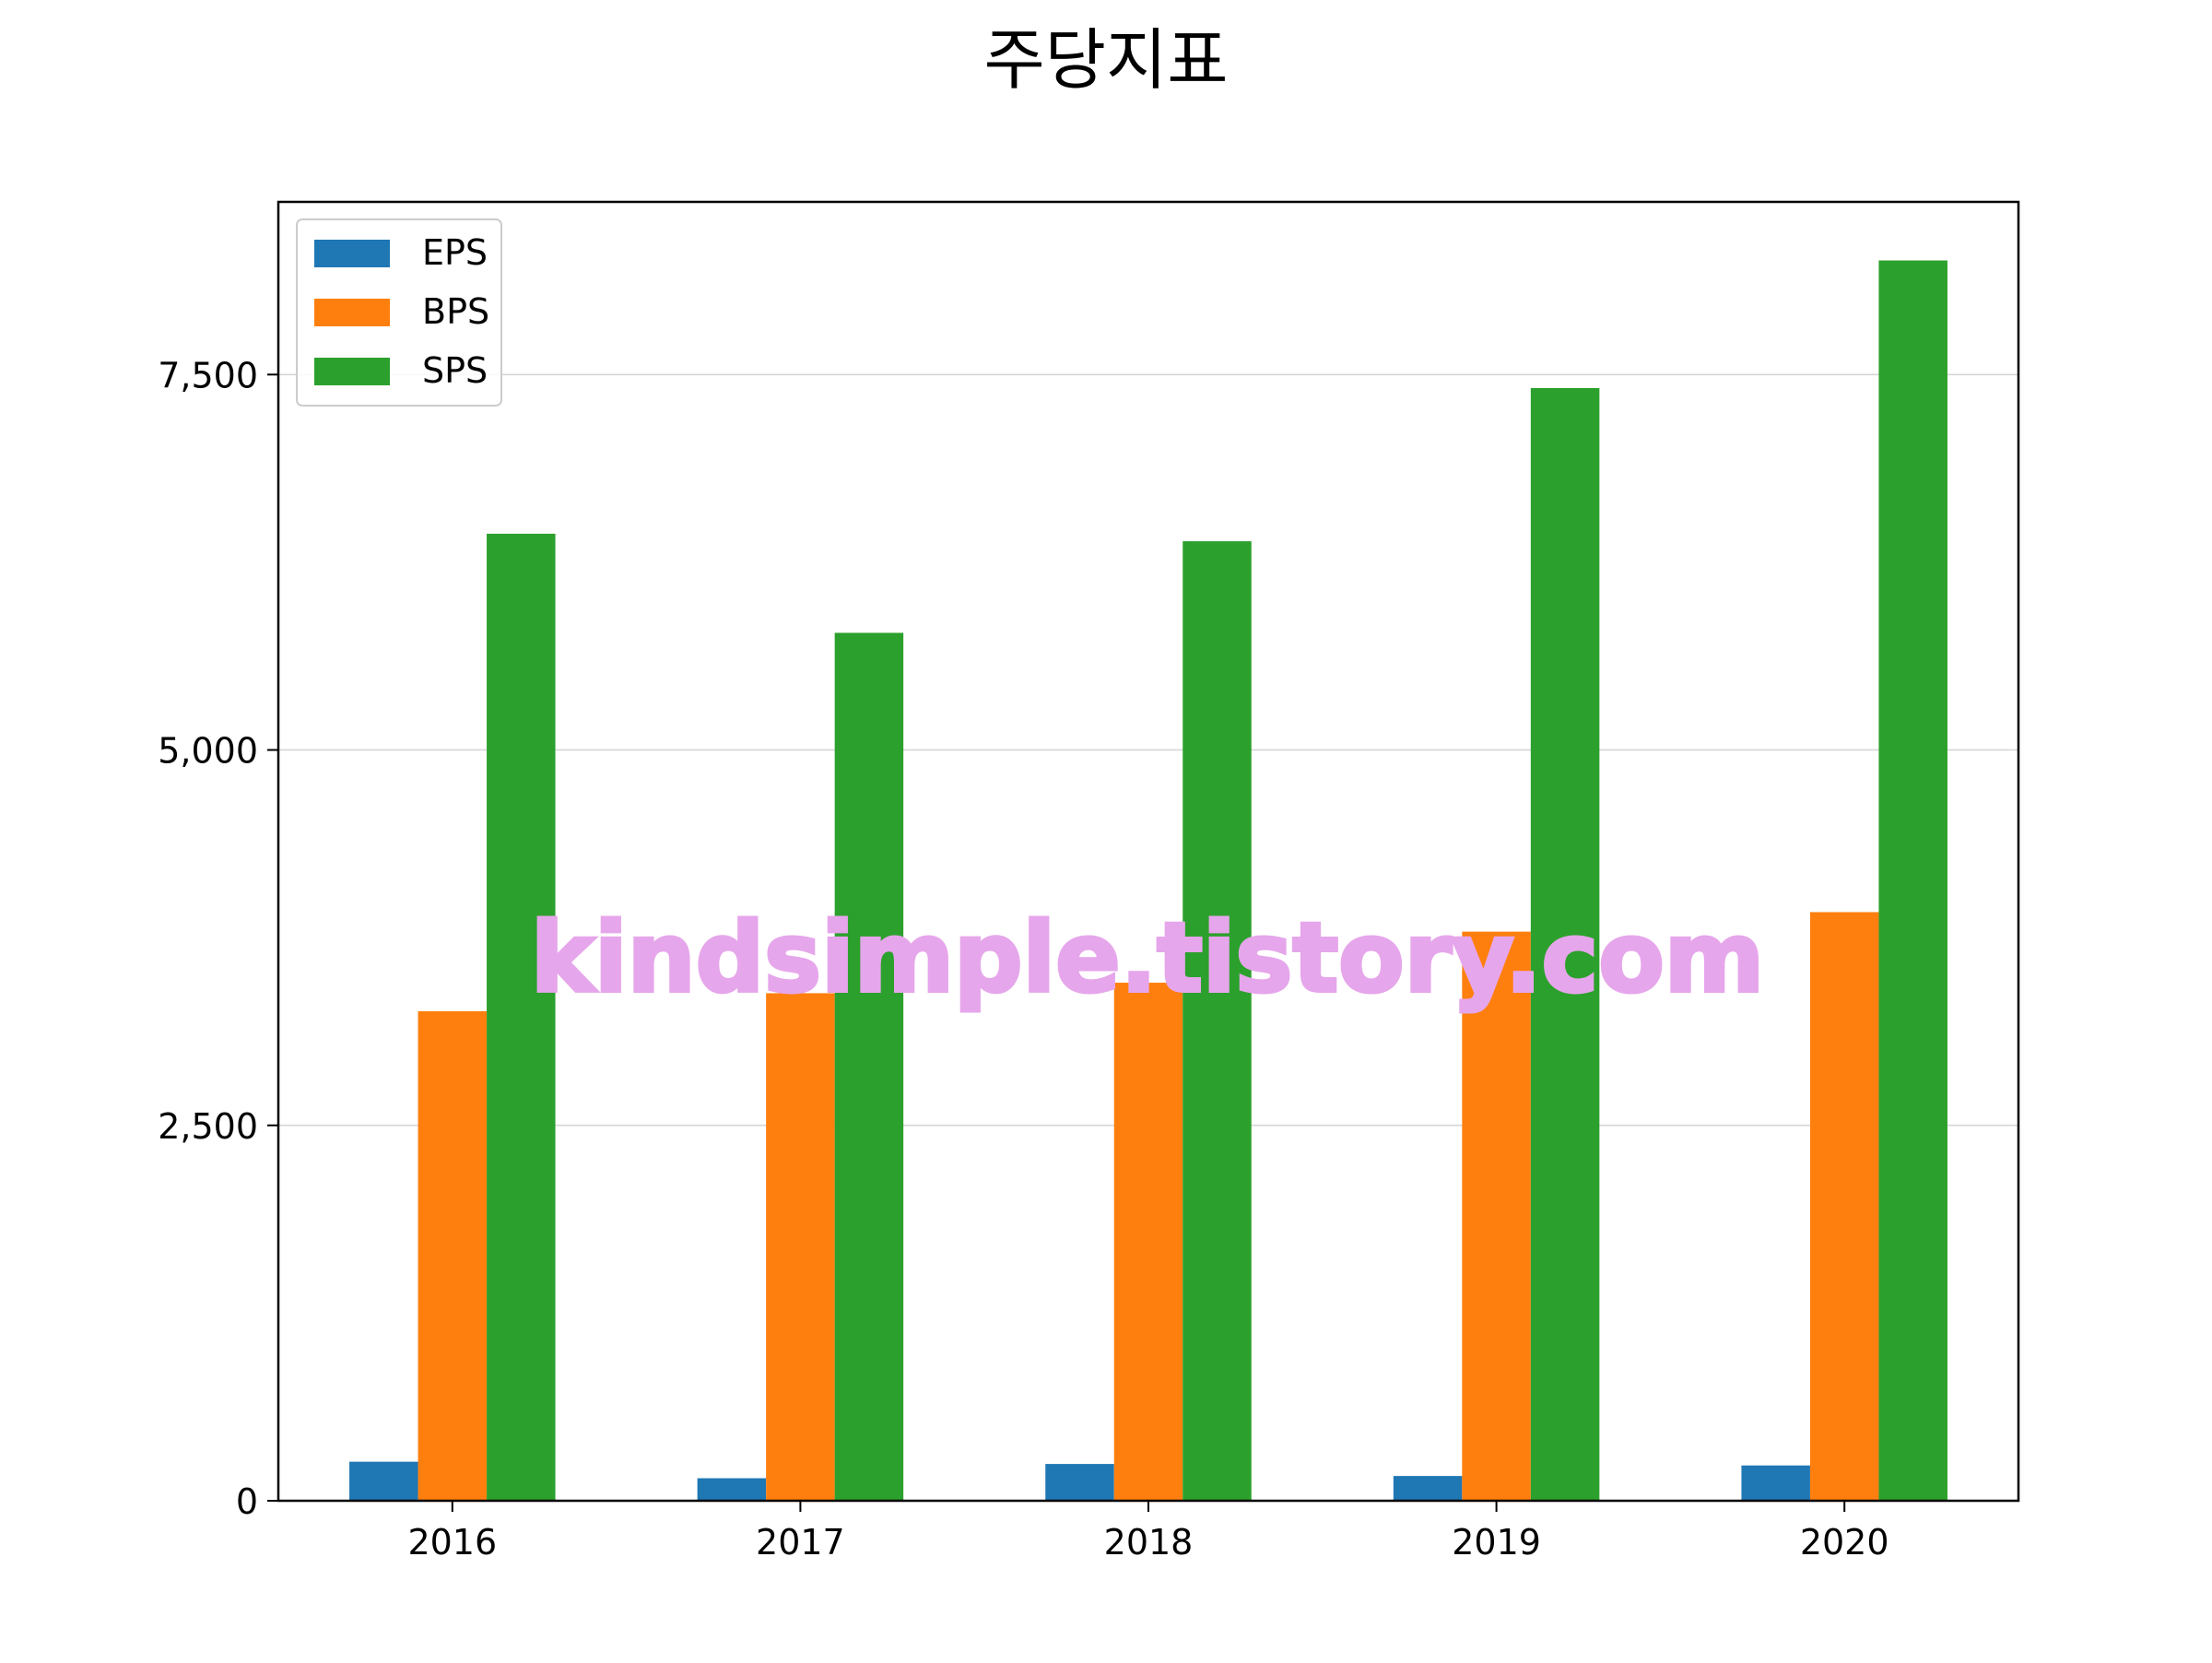 This screenshot has height=1663, width=2212. What do you see at coordinates (455, 370) in the screenshot?
I see `legend-label-sps: SPS` at bounding box center [455, 370].